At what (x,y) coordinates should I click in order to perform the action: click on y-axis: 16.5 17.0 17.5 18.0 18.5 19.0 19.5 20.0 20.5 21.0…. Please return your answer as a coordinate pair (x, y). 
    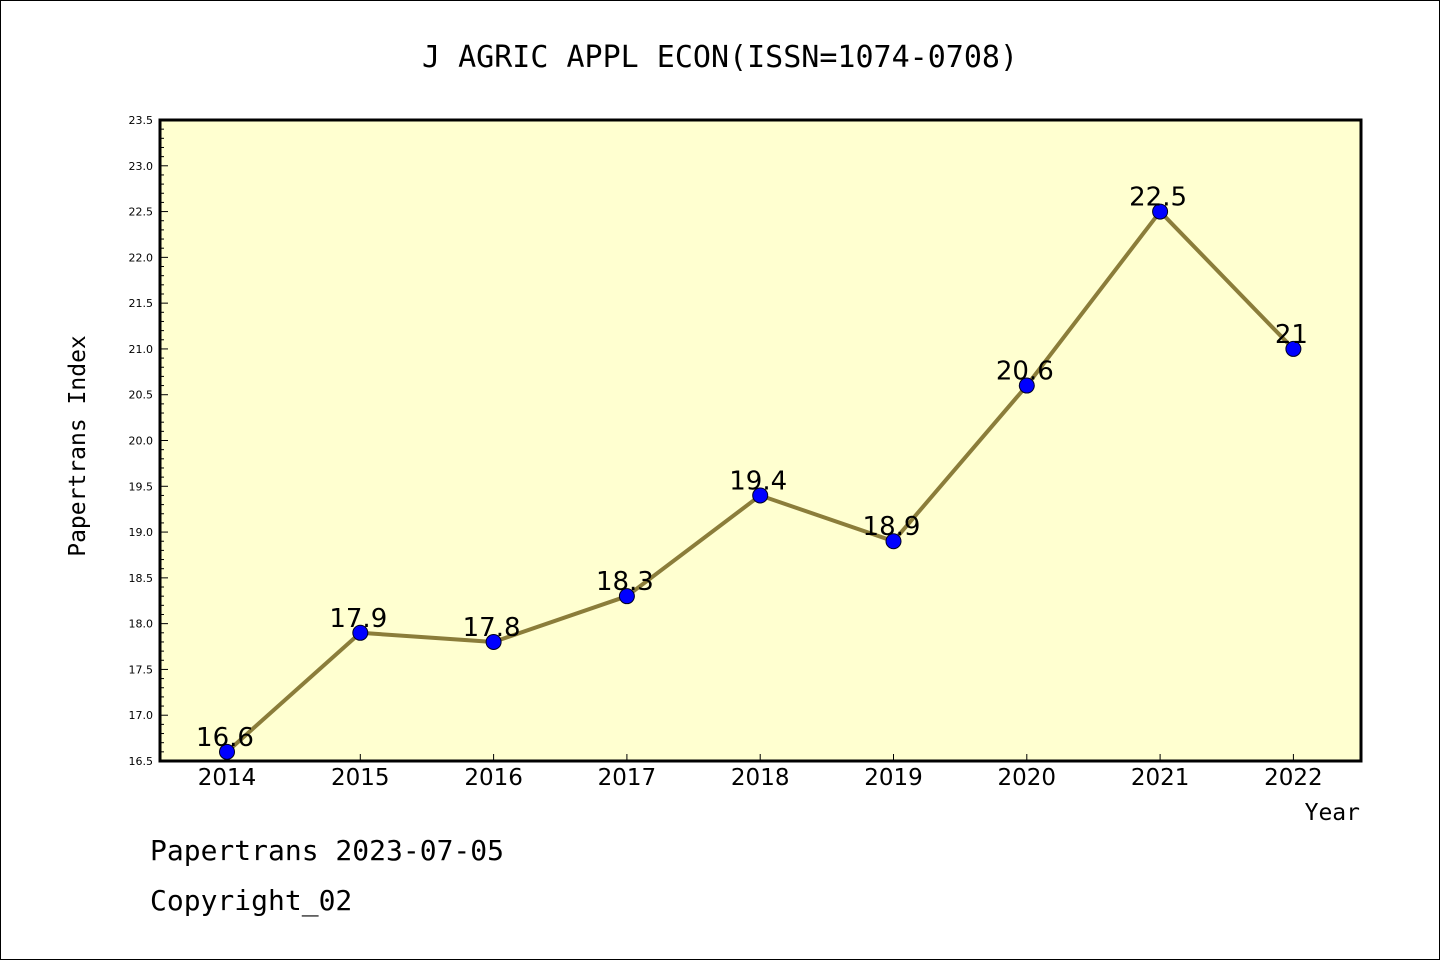
    Looking at the image, I should click on (148, 441).